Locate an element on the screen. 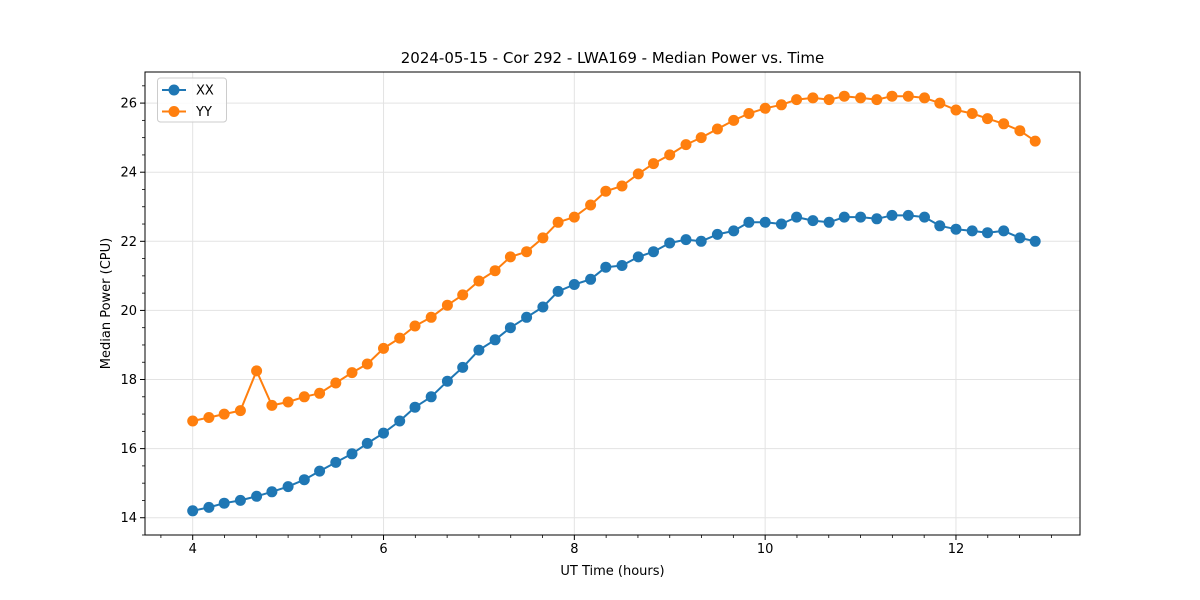 The image size is (1200, 600). x-axis-ticks: 4 6 8 10 12 is located at coordinates (576, 546).